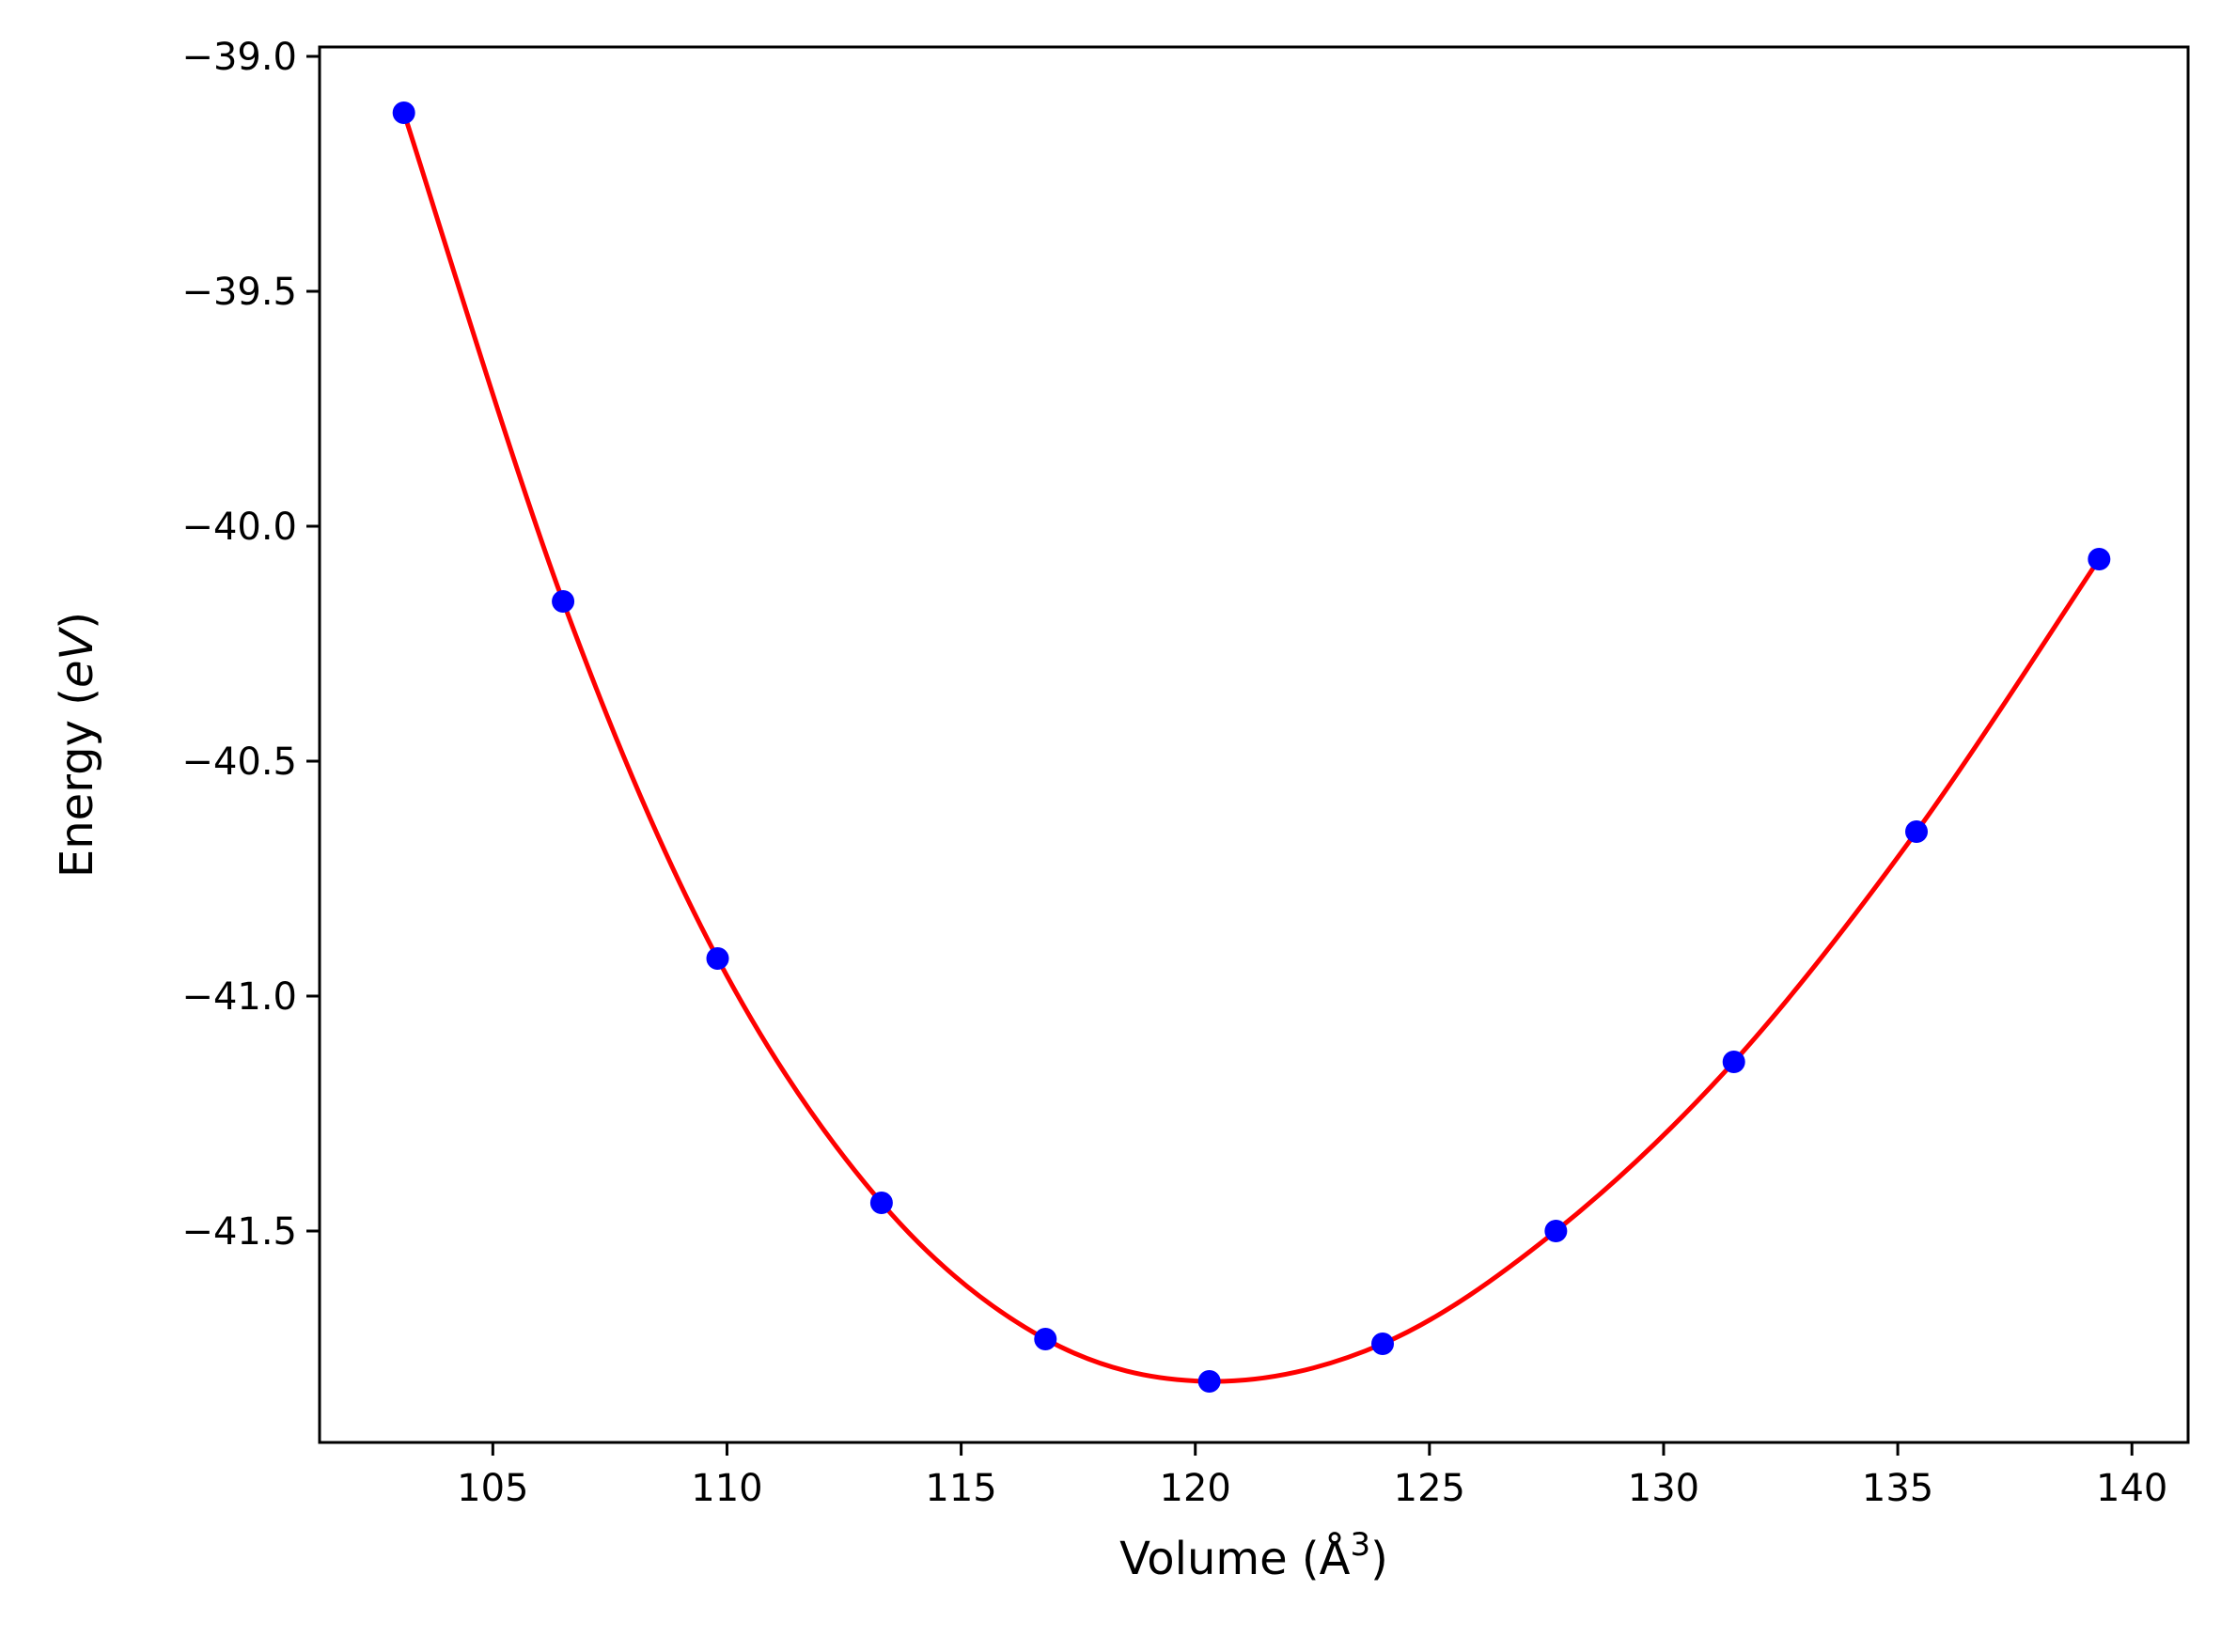 Image resolution: width=2221 pixels, height=1652 pixels. Describe the element at coordinates (239, 997) in the screenshot. I see `y-tick-label: −41.0` at that location.